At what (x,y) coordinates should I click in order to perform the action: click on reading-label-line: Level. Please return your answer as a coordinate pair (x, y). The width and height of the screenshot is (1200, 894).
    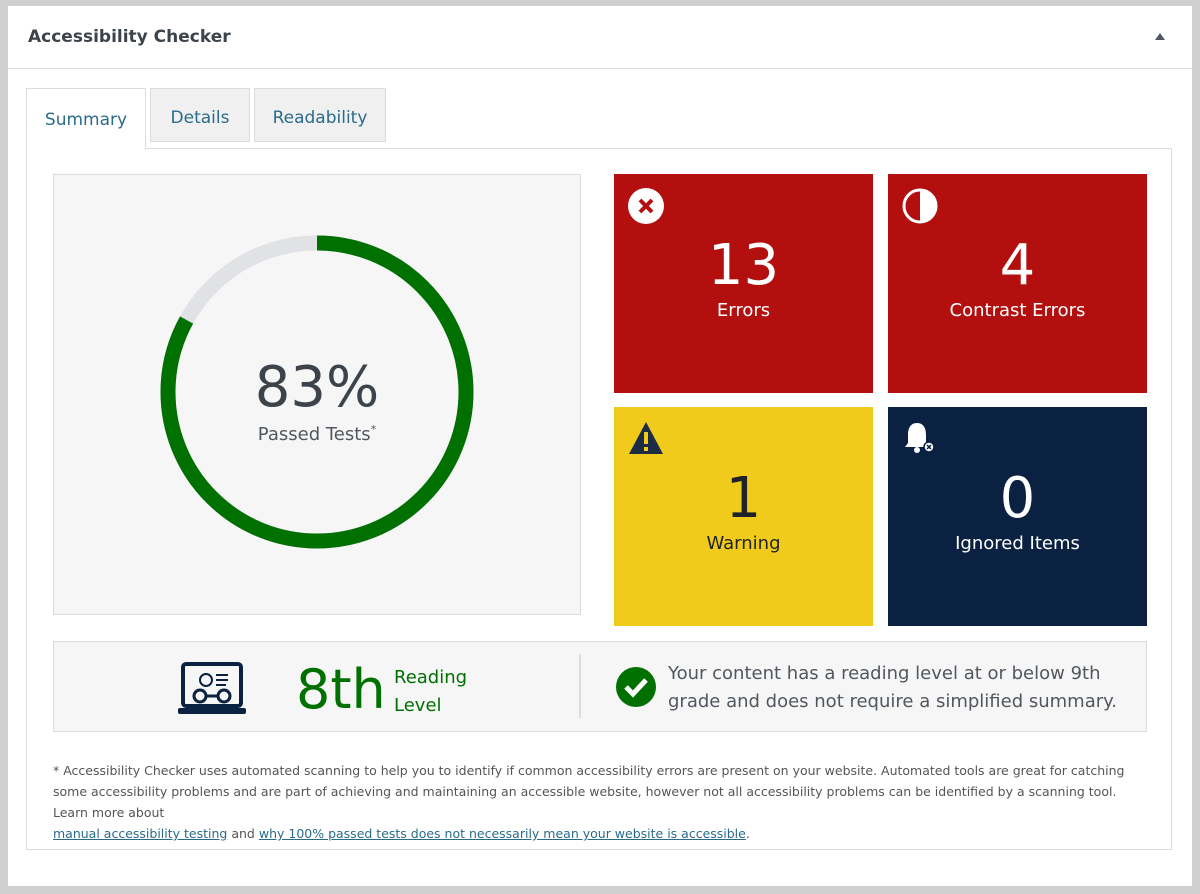
    Looking at the image, I should click on (418, 705).